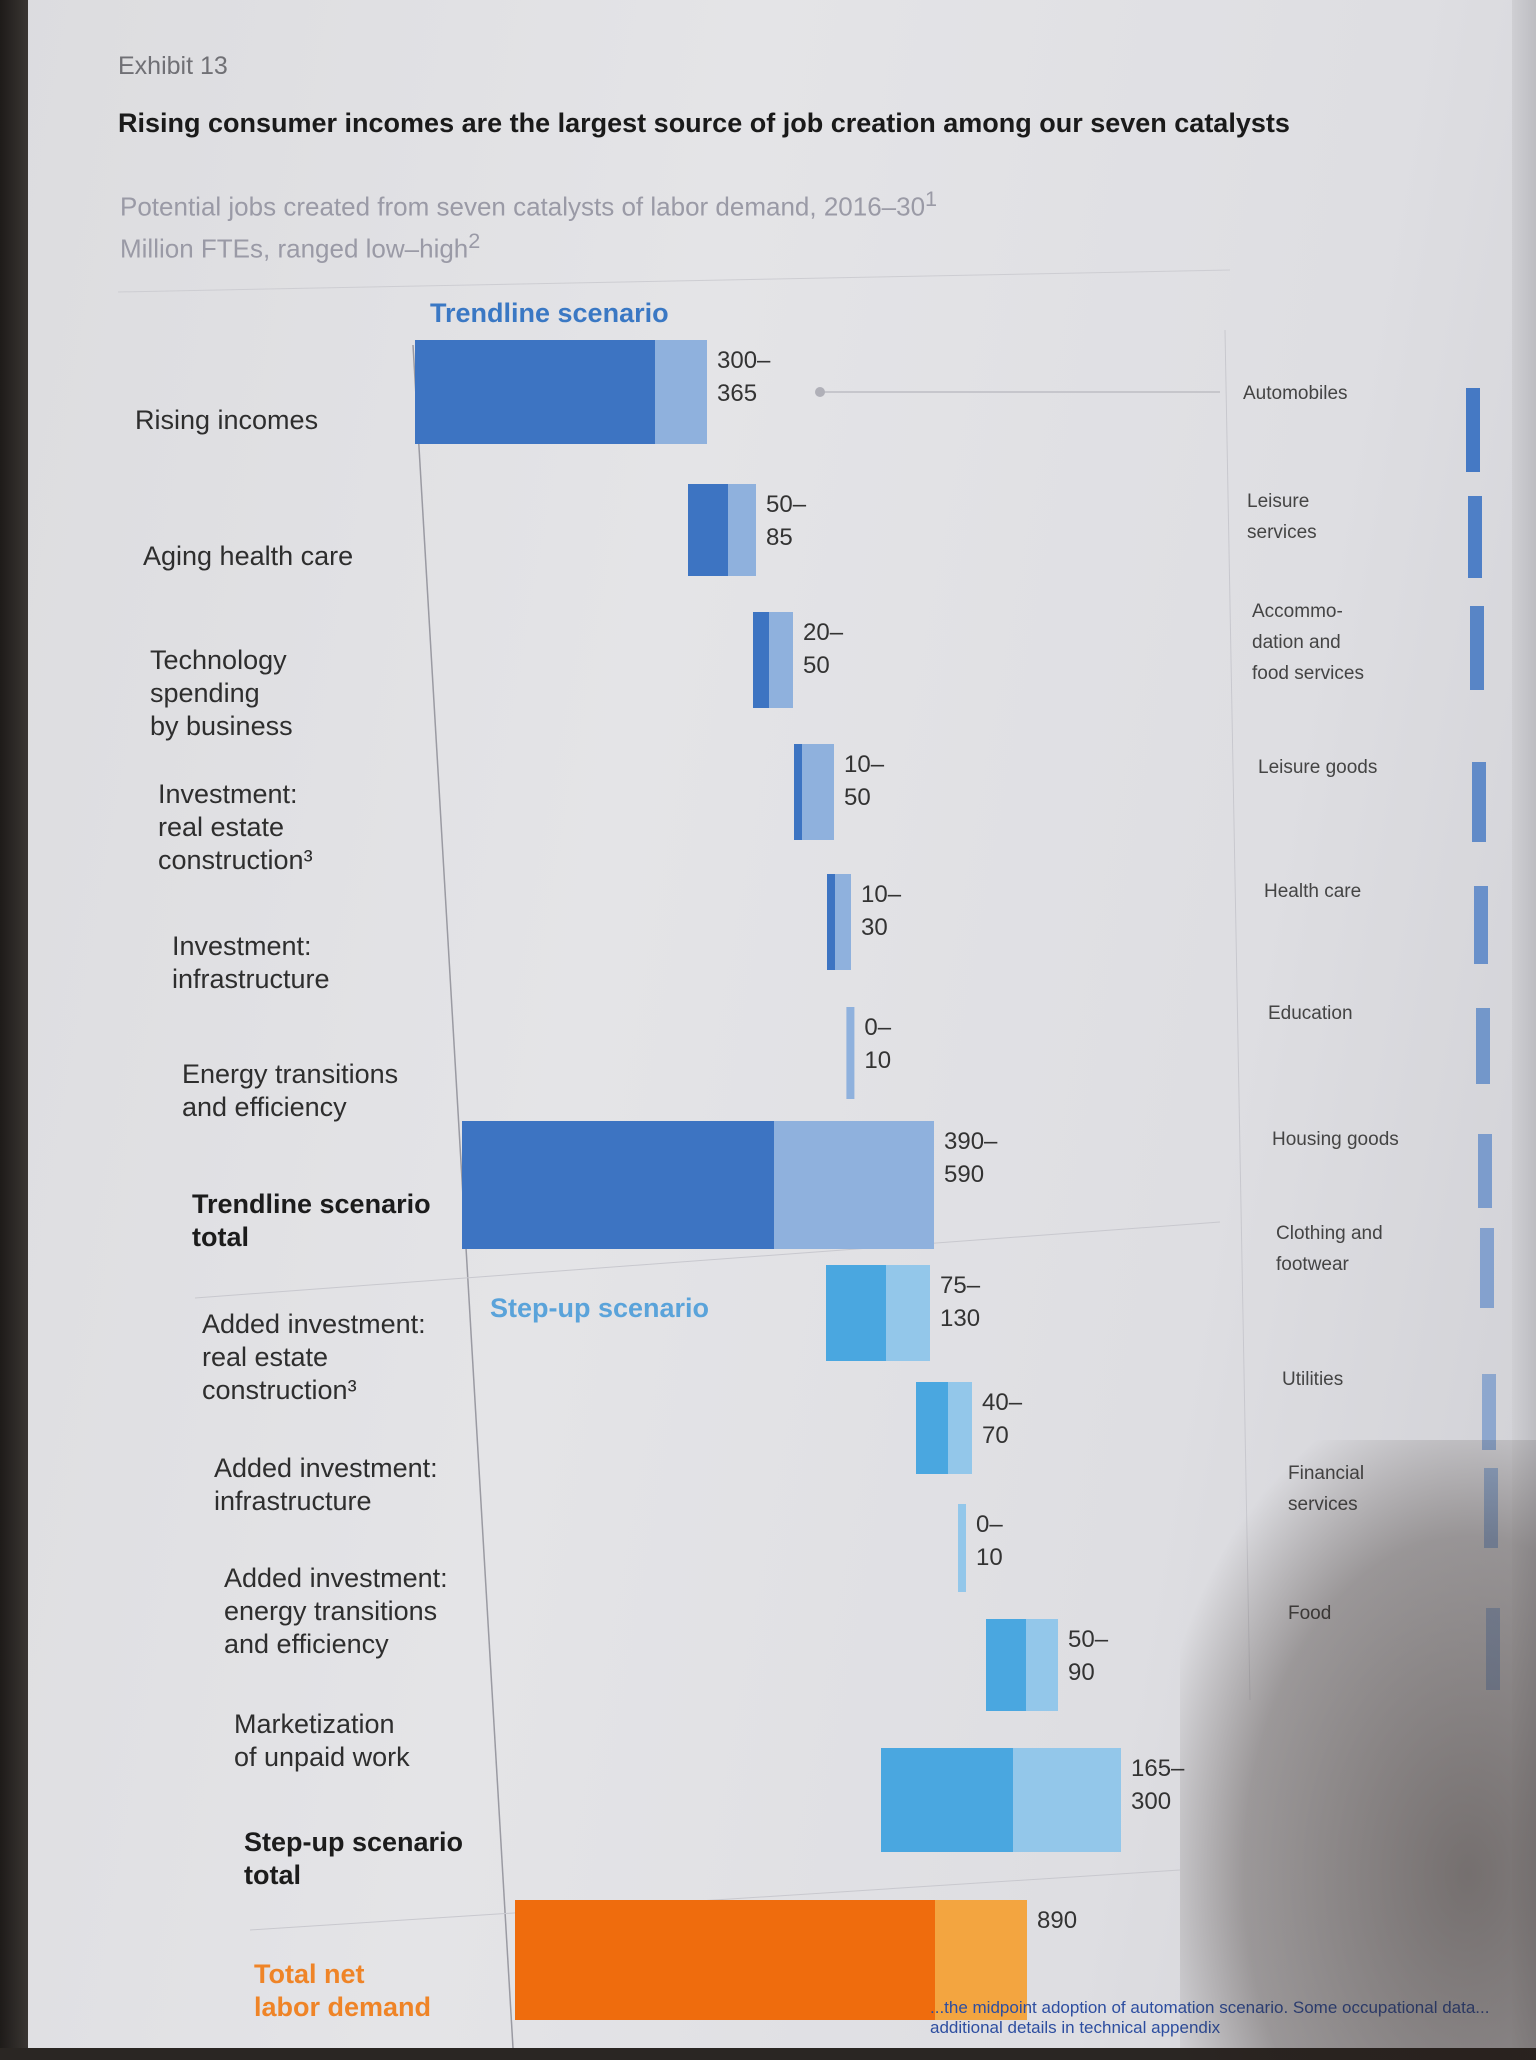 The height and width of the screenshot is (2060, 1536). Describe the element at coordinates (535, 392) in the screenshot. I see `bar-rising-incomes-low` at that location.